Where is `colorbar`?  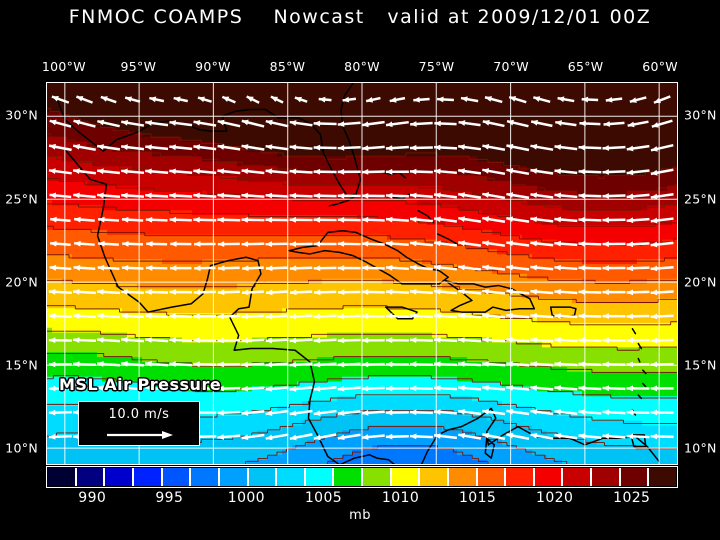 colorbar is located at coordinates (362, 477).